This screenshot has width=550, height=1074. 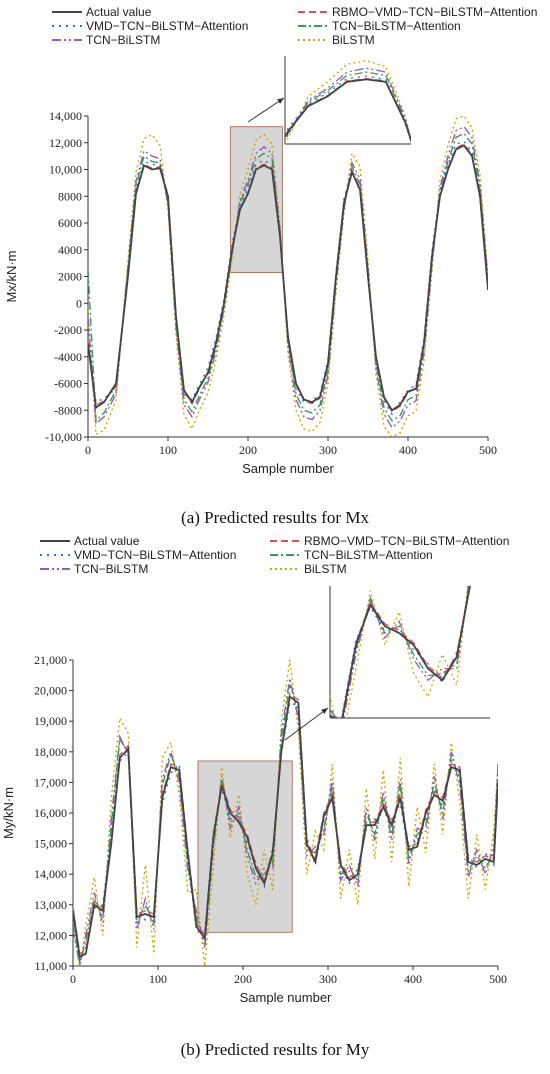 I want to click on y-tick-label-4: -2000, so click(x=68, y=330).